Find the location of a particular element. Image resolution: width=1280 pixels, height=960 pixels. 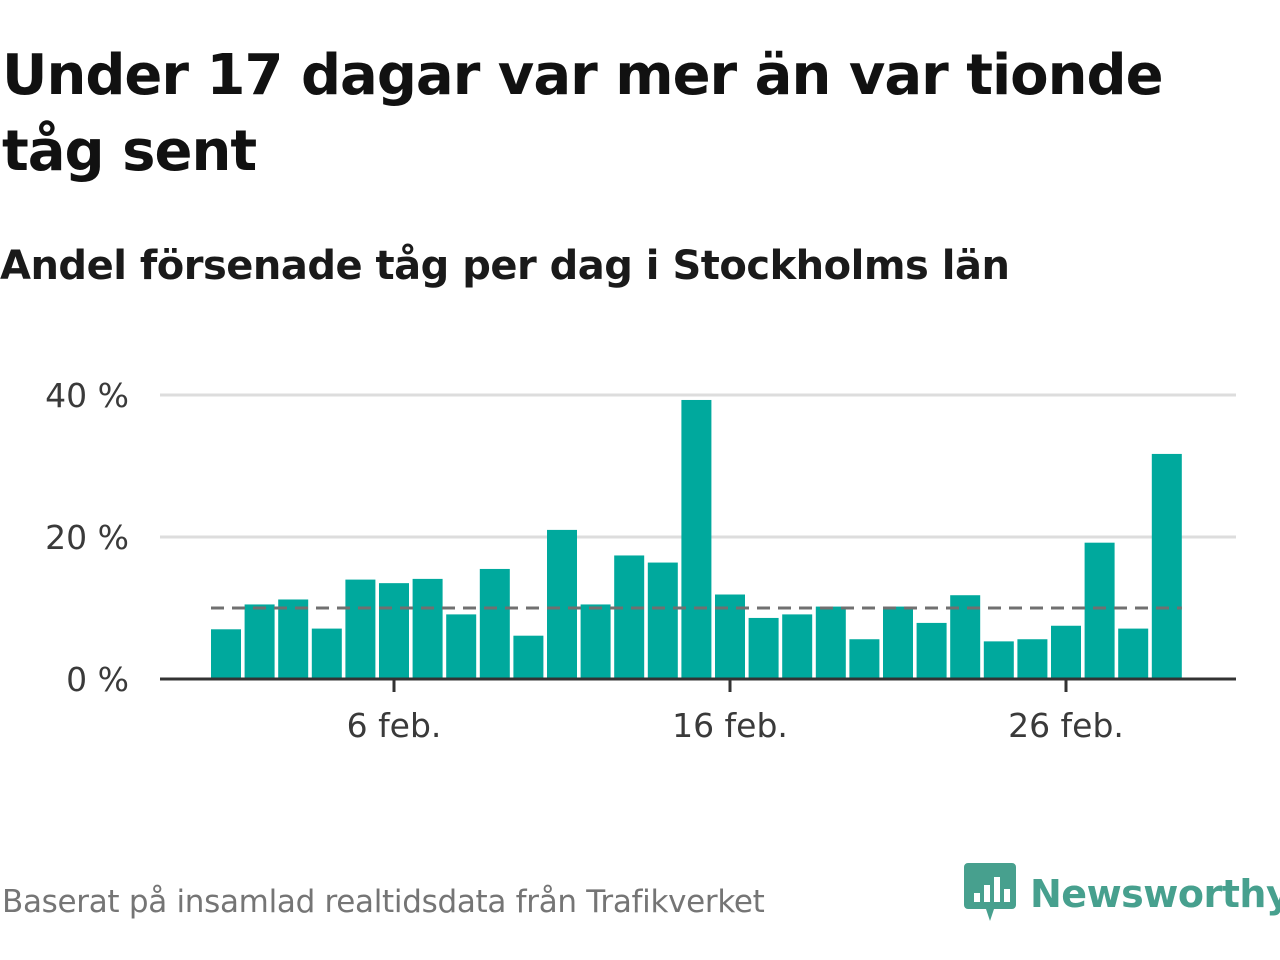

brand: Newsworthy is located at coordinates (1122, 894).